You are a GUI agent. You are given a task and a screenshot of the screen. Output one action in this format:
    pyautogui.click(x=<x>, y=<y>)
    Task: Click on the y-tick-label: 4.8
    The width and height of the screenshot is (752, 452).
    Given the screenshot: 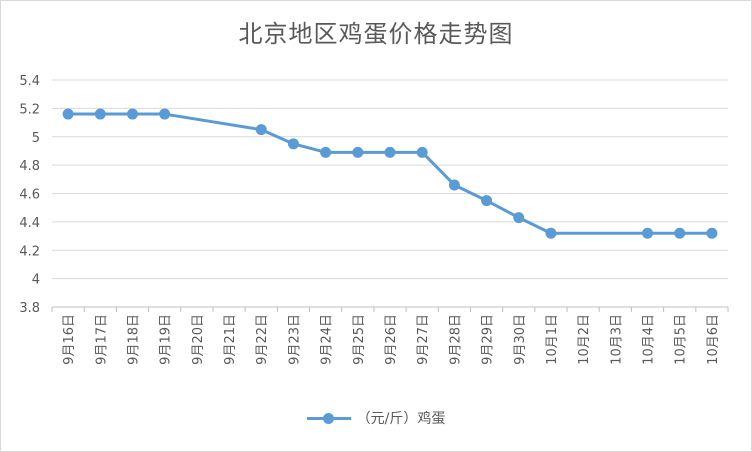 What is the action you would take?
    pyautogui.click(x=29, y=166)
    